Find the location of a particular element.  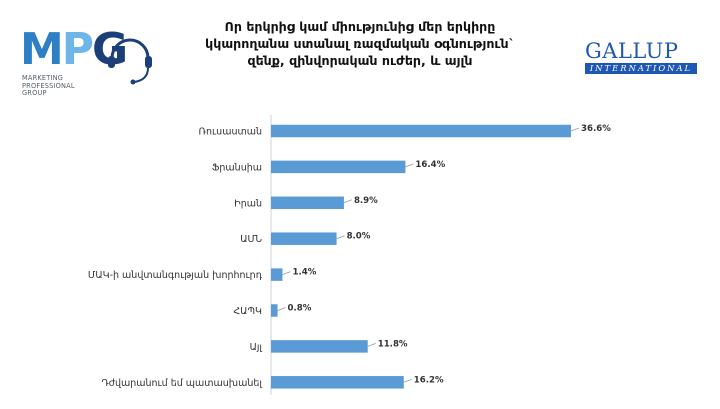

value-label: 8.0% is located at coordinates (359, 237).